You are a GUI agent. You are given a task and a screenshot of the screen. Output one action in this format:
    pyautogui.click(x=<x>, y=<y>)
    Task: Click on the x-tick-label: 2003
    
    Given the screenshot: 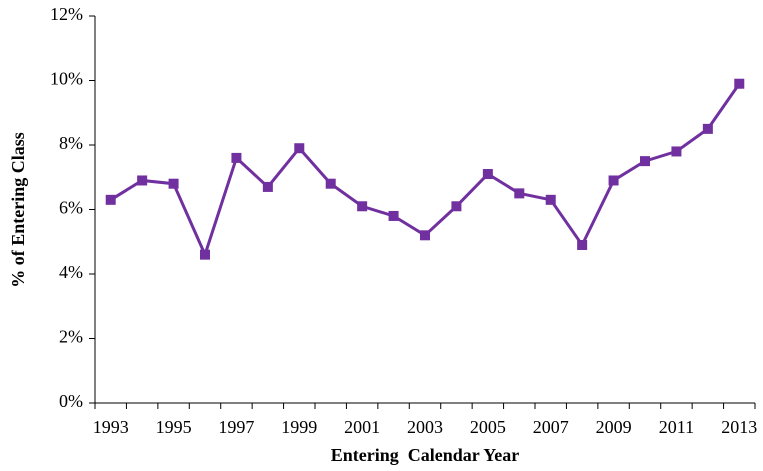 What is the action you would take?
    pyautogui.click(x=425, y=427)
    